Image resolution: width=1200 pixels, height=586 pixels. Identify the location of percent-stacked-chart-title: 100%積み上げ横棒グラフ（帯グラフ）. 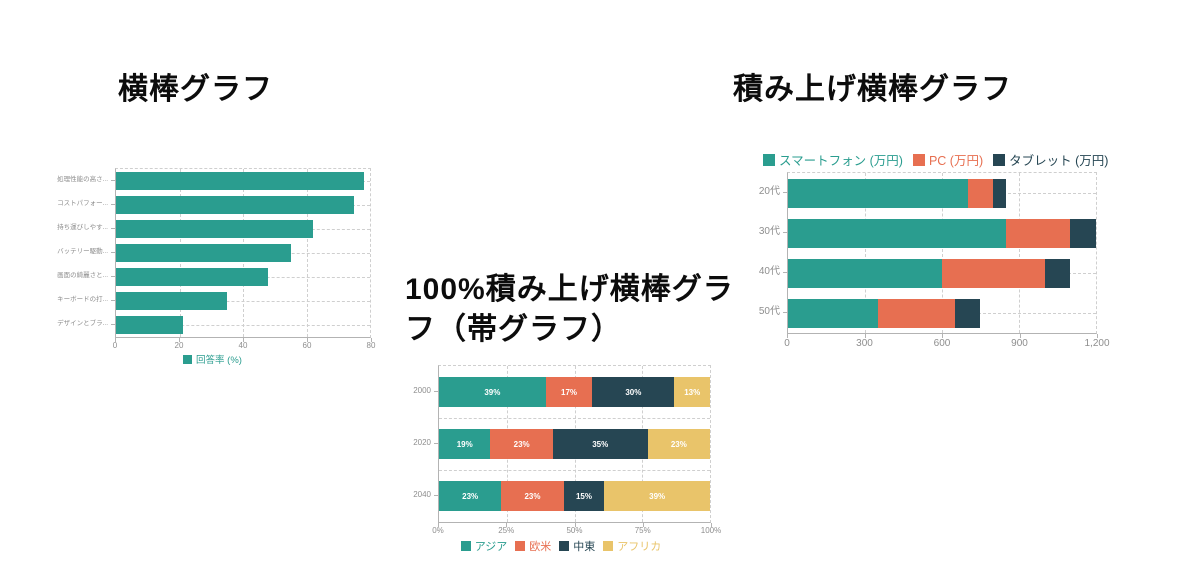
(569, 309).